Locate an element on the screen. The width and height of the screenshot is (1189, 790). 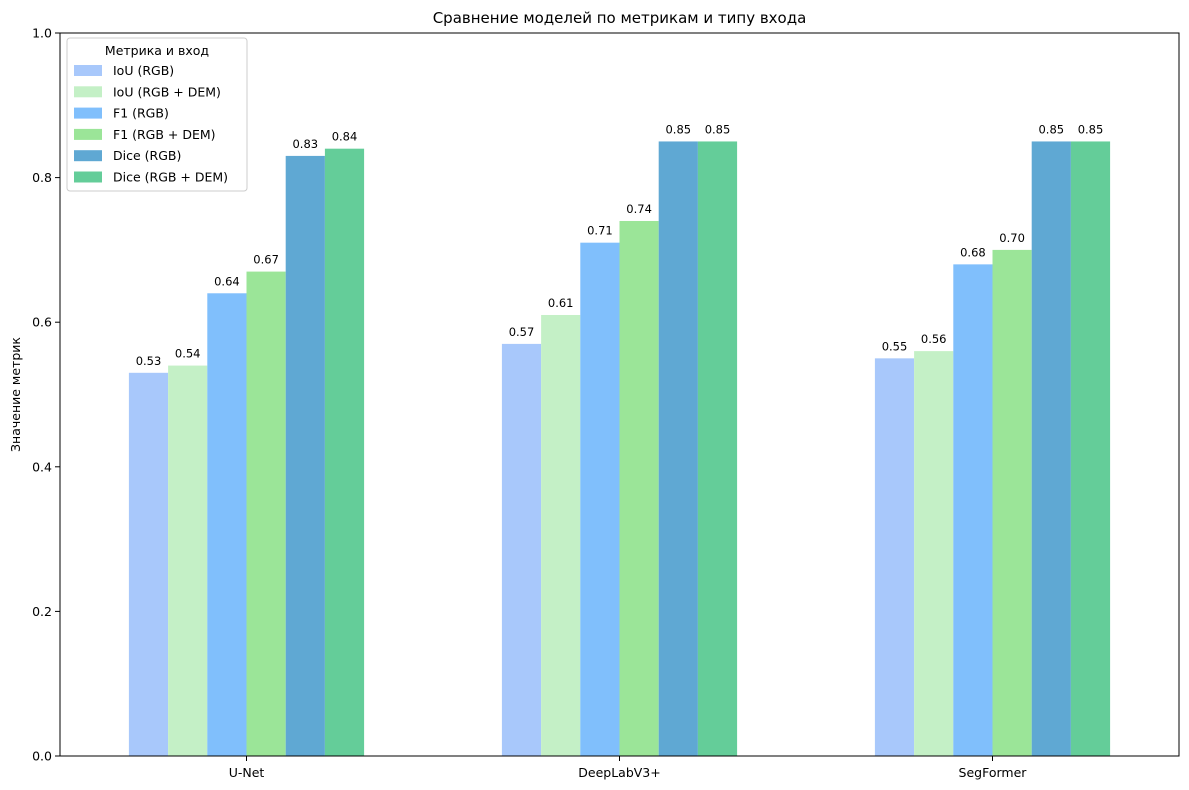
legend-label: IoU (RGB + DEM) is located at coordinates (167, 91).